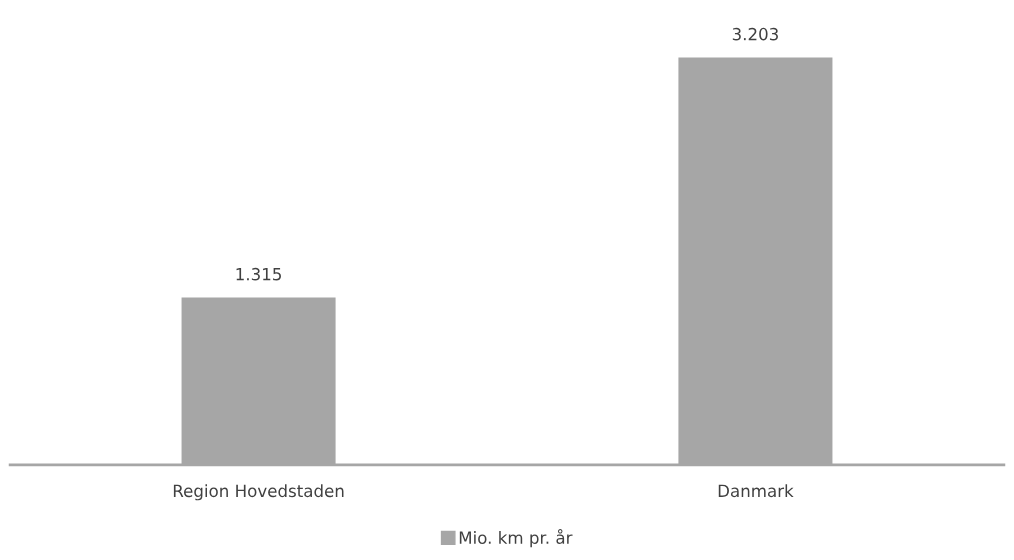 This screenshot has width=1014, height=560. I want to click on data-label: 1.315, so click(258, 274).